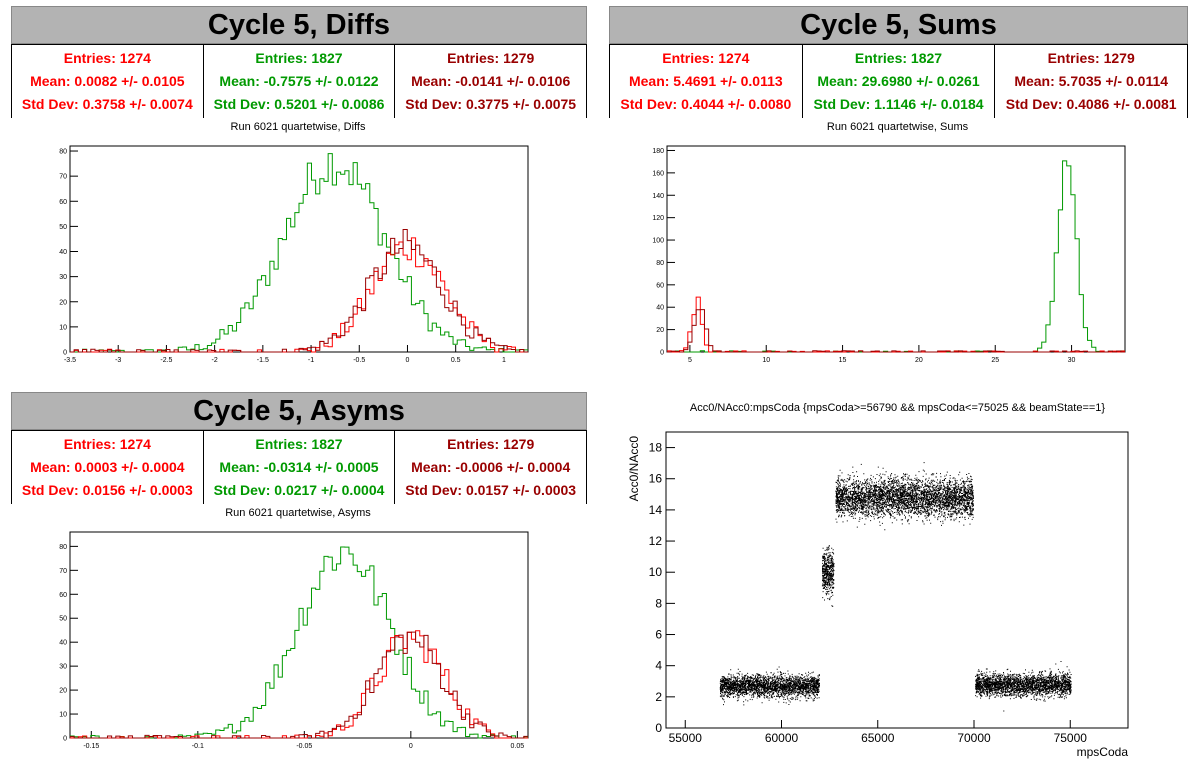  What do you see at coordinates (658, 151) in the screenshot?
I see `y-tick-label: 180` at bounding box center [658, 151].